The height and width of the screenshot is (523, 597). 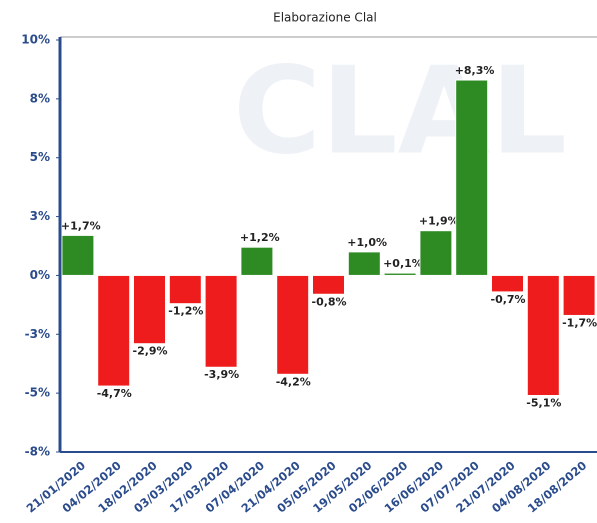 I want to click on value-label: -0,7%, so click(x=508, y=299).